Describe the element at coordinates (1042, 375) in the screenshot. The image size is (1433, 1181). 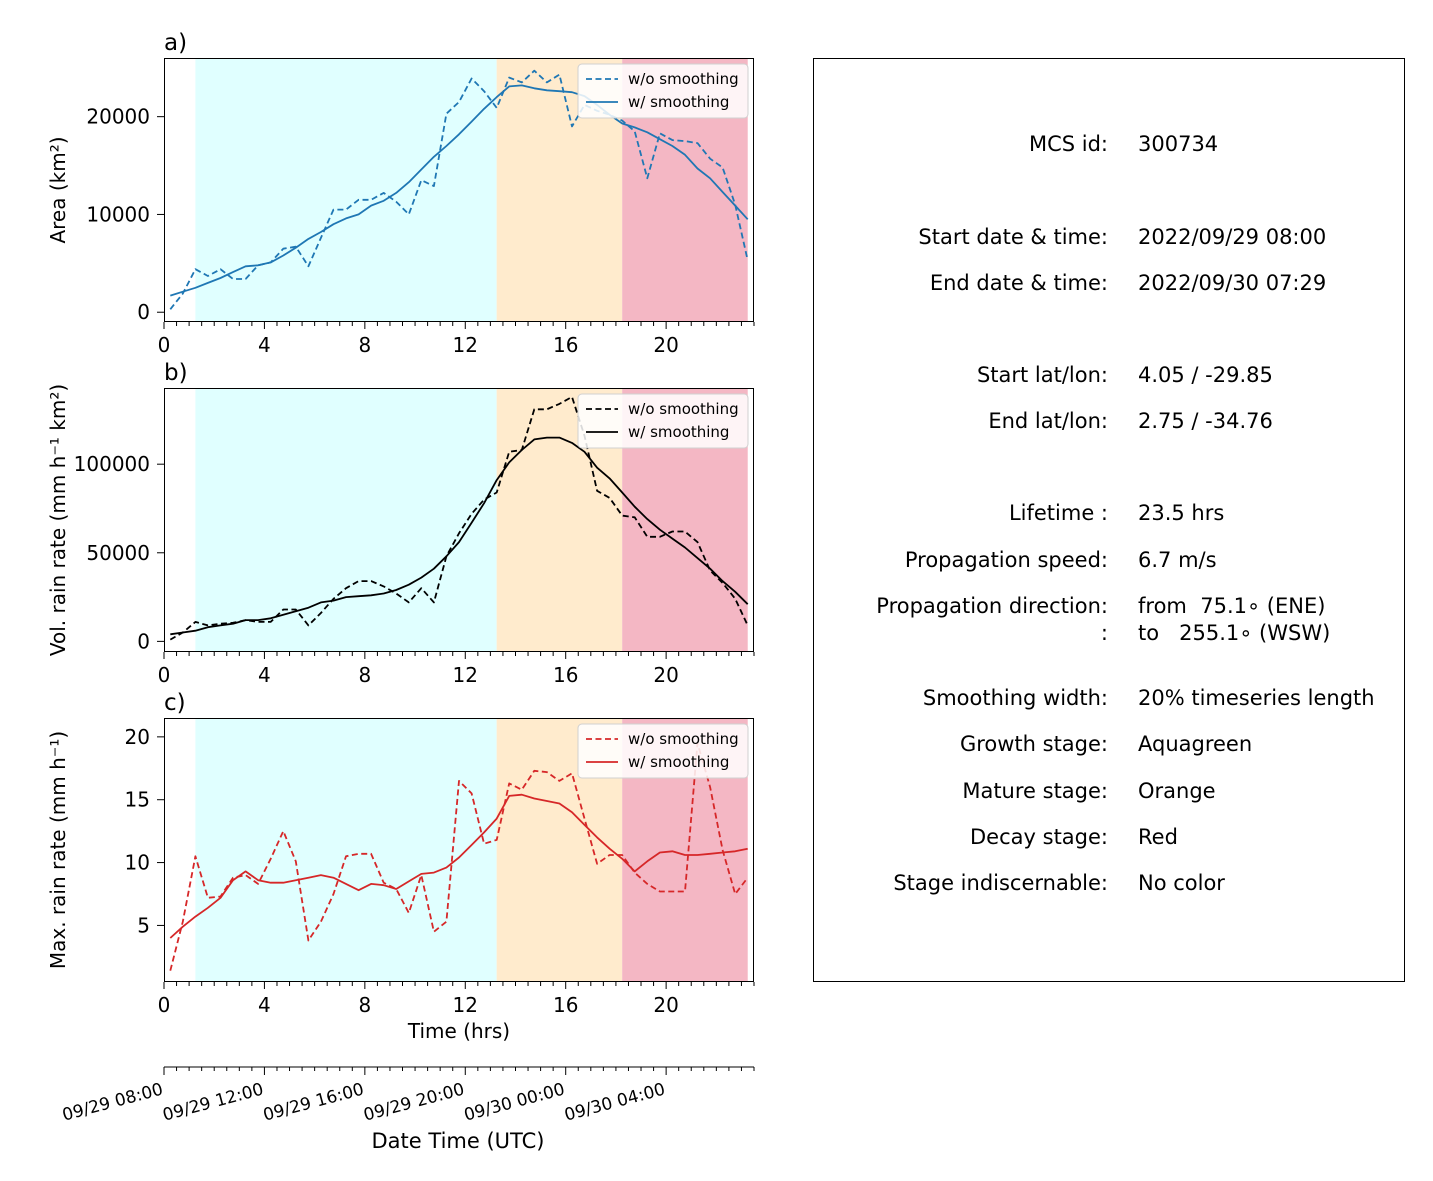
I see `info-label: Start lat/lon:` at that location.